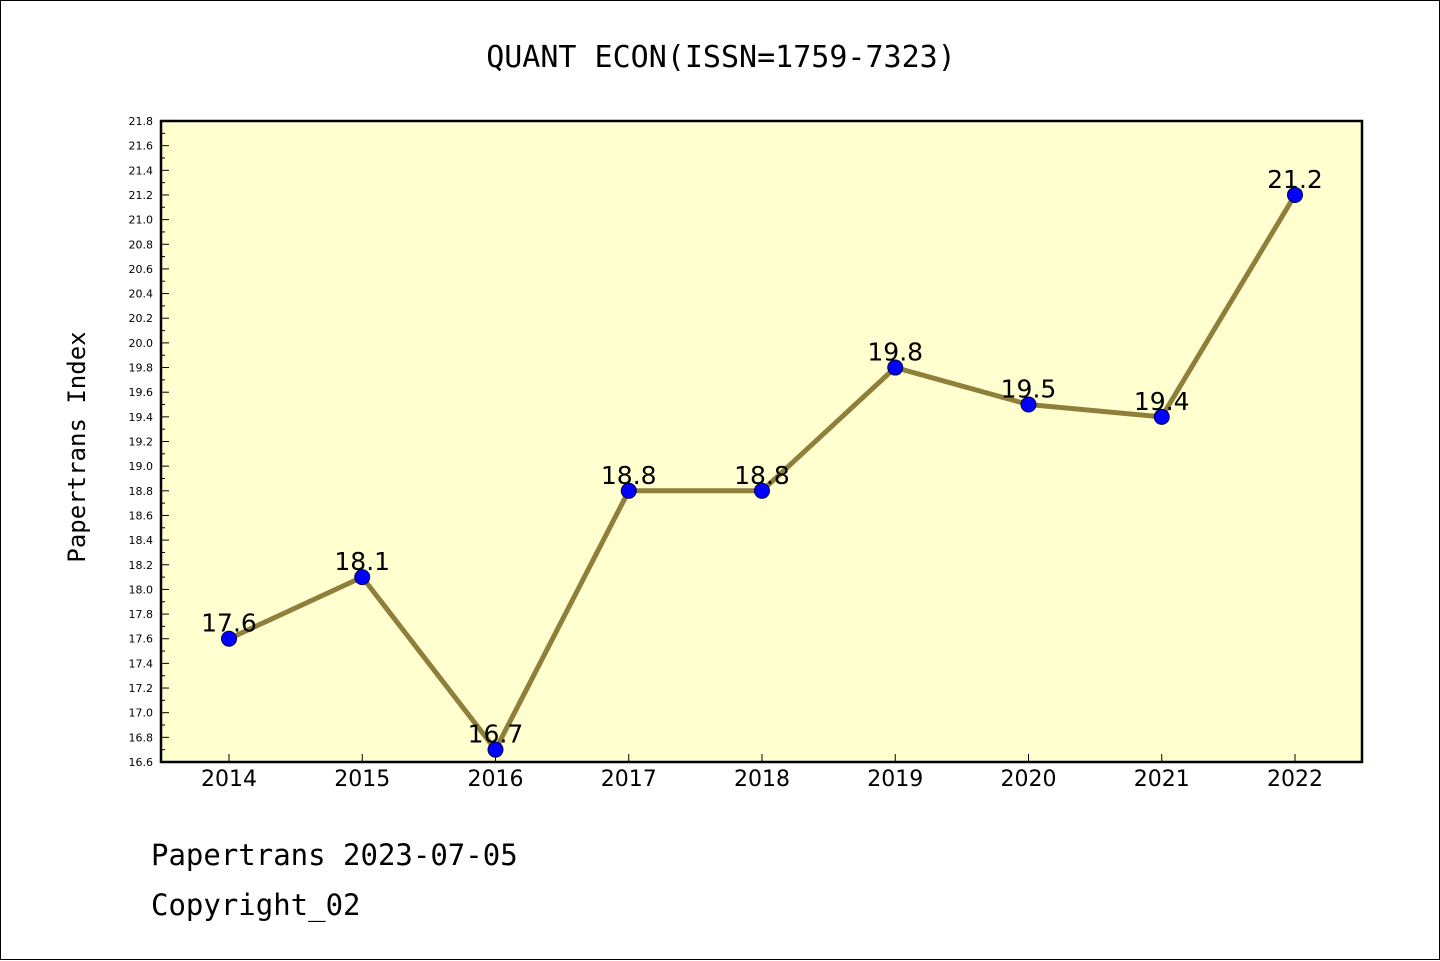 The height and width of the screenshot is (961, 1440). I want to click on y-tick-label: 19.8, so click(141, 368).